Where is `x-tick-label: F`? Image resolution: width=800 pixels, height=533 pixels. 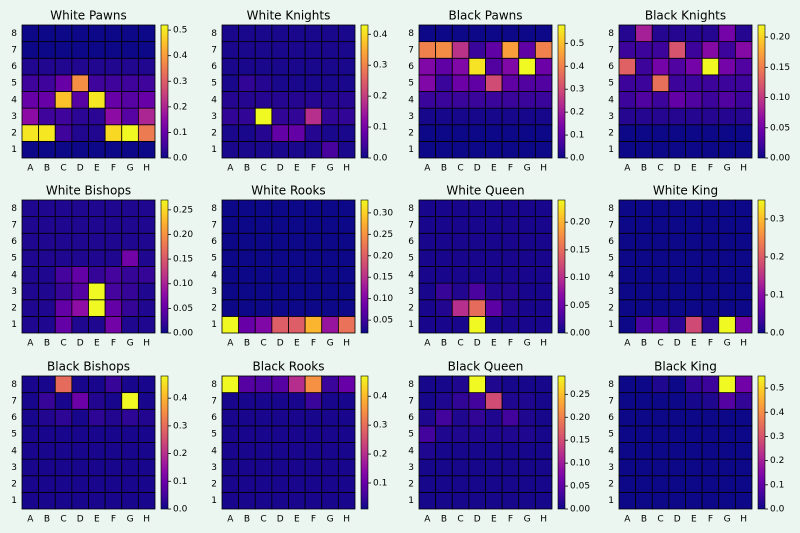 x-tick-label: F is located at coordinates (313, 520).